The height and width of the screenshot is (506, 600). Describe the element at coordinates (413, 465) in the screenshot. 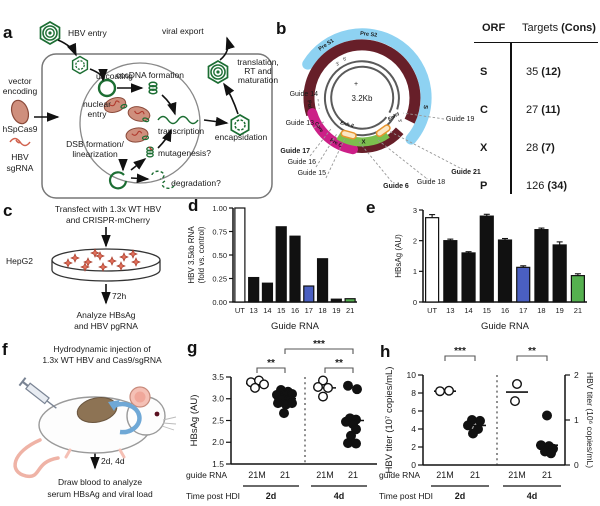

I see `y-tick-label: 0` at that location.